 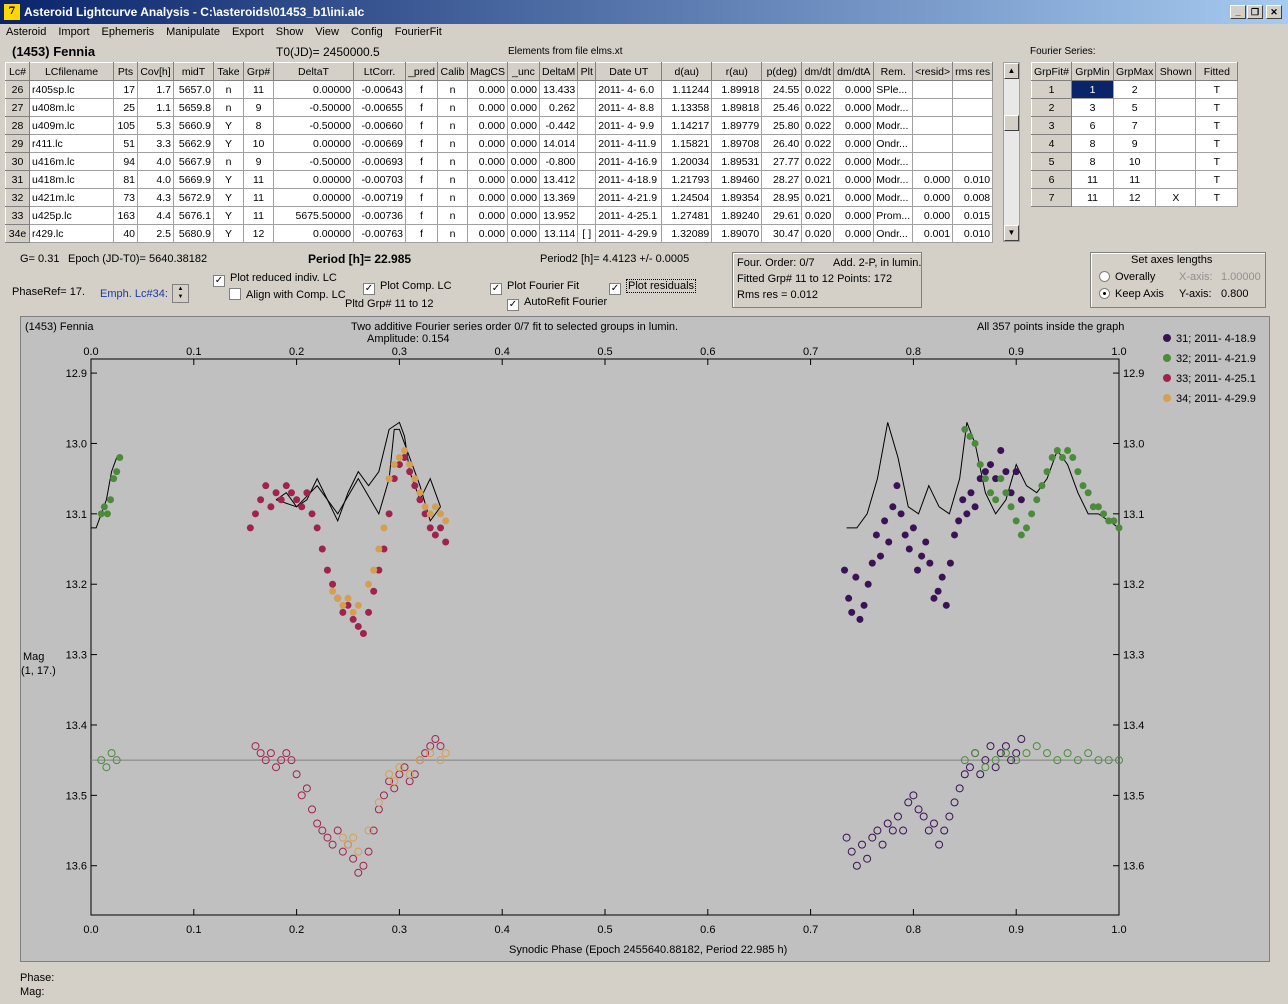 What do you see at coordinates (1051, 125) in the screenshot?
I see `row-header: 3` at bounding box center [1051, 125].